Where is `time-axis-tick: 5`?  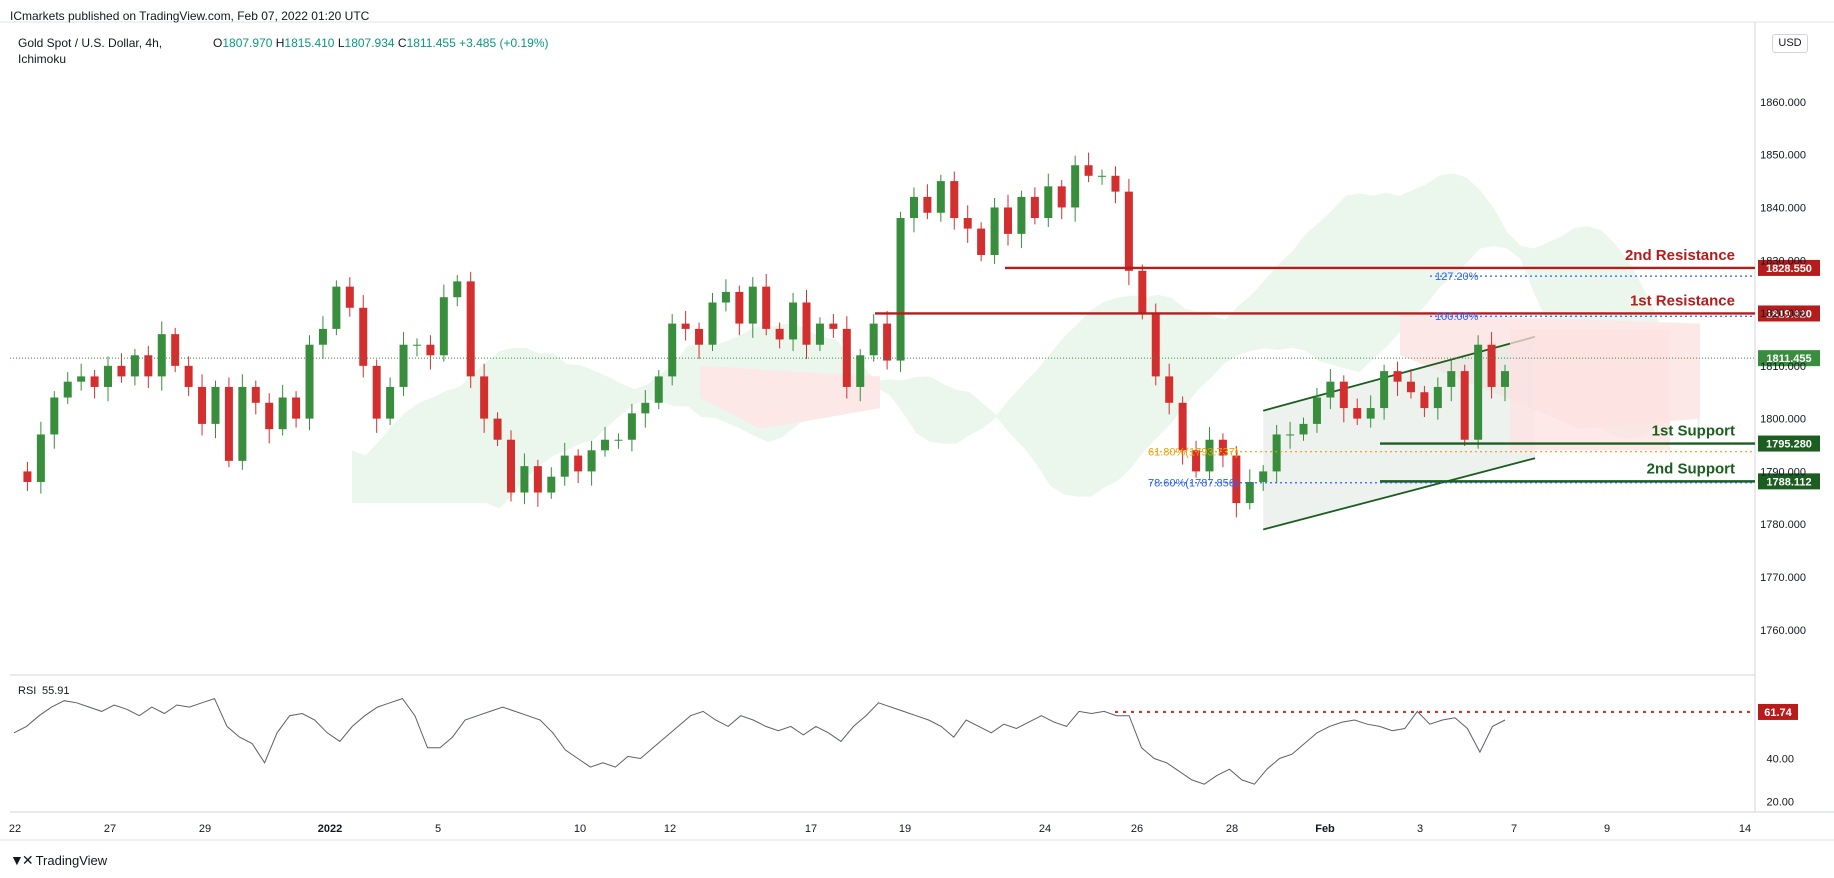
time-axis-tick: 5 is located at coordinates (438, 829).